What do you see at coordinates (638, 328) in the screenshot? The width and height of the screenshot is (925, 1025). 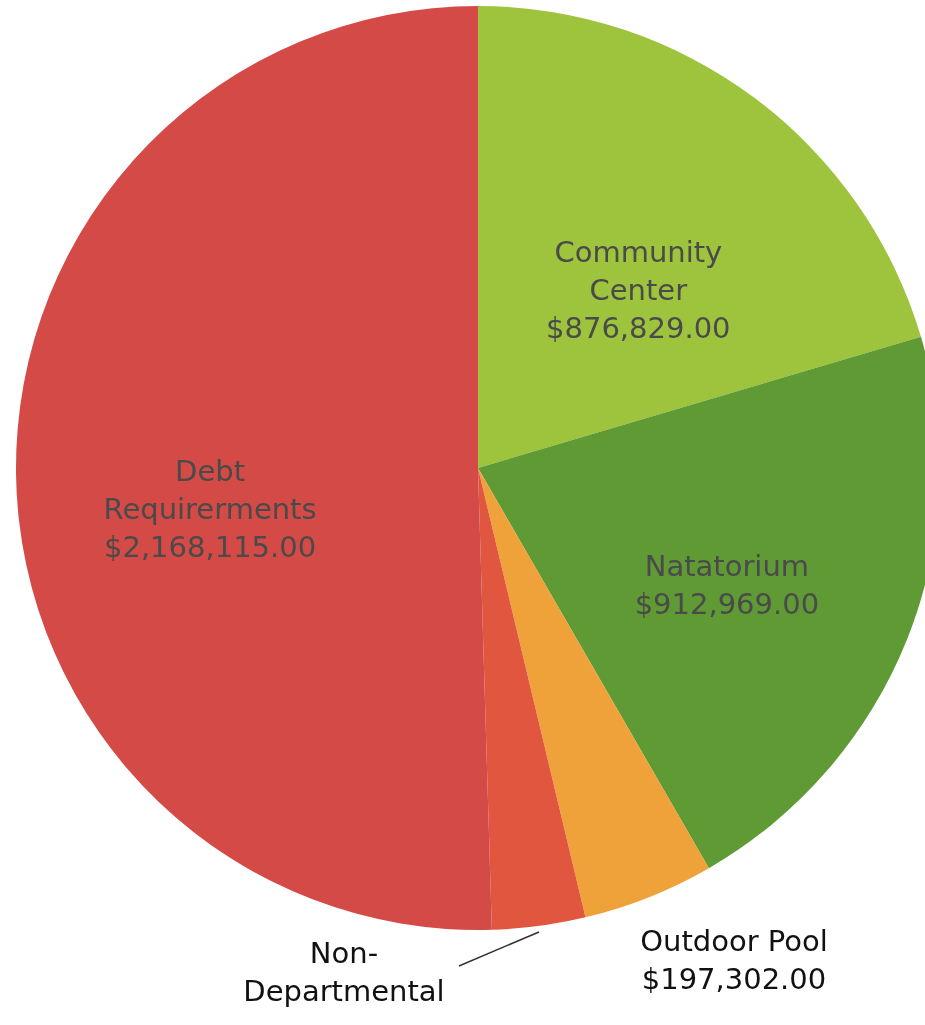 I see `data-label: $876,829.00` at bounding box center [638, 328].